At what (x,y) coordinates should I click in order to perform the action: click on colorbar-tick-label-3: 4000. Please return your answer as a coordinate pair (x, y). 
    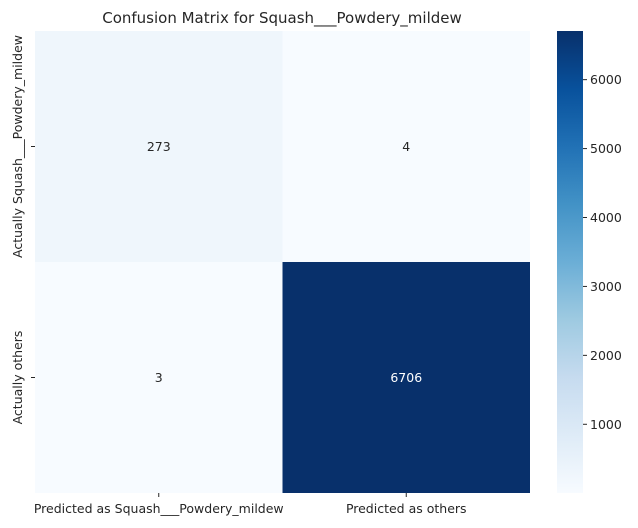
    Looking at the image, I should click on (606, 217).